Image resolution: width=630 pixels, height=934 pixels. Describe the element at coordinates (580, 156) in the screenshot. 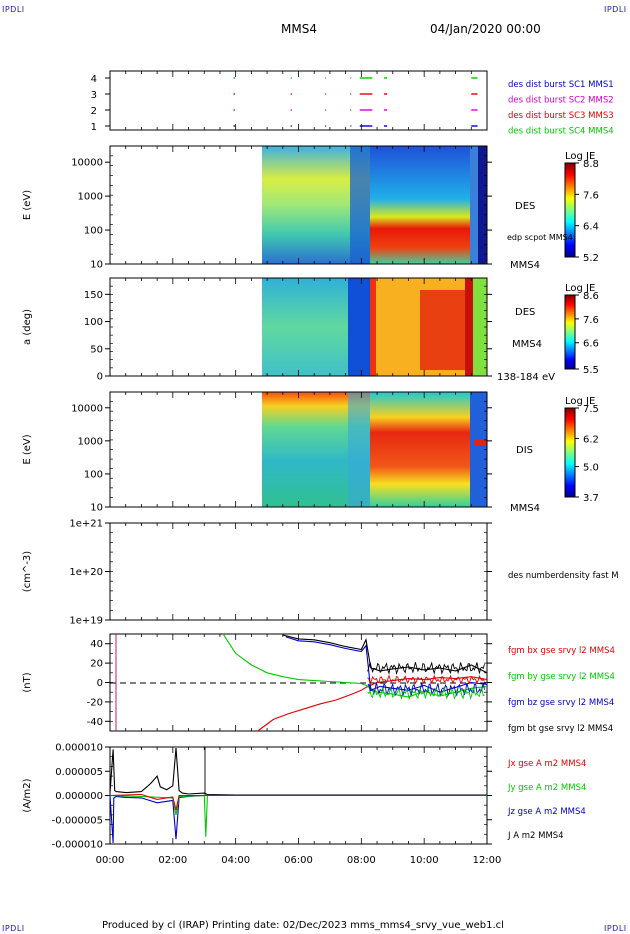

I see `des-energy-colorbar-title: Log JE` at that location.